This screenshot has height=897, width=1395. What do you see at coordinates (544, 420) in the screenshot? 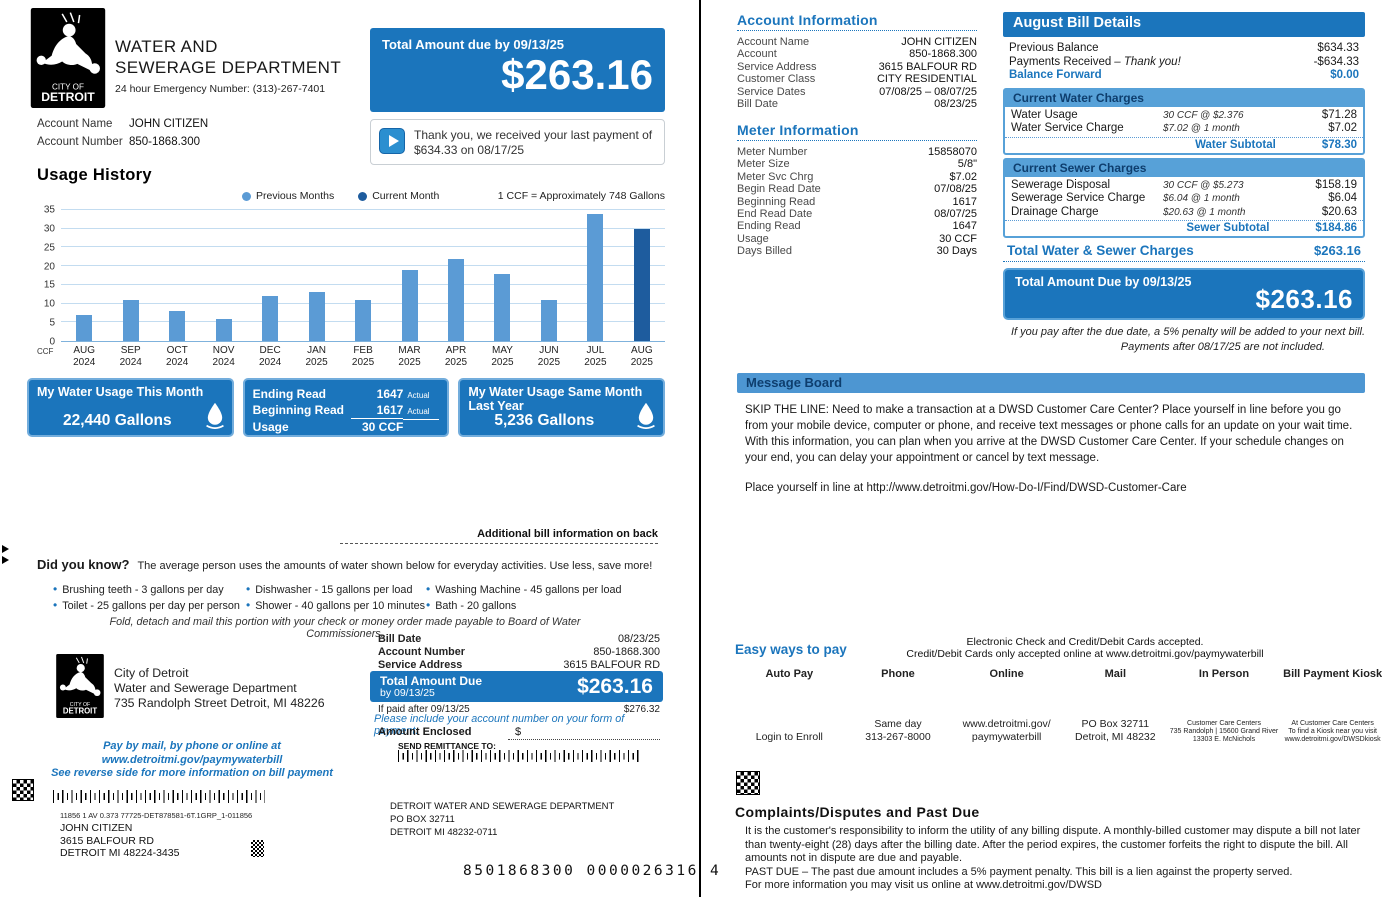
I see `usage-last-year-value: 5,236 Gallons` at bounding box center [544, 420].